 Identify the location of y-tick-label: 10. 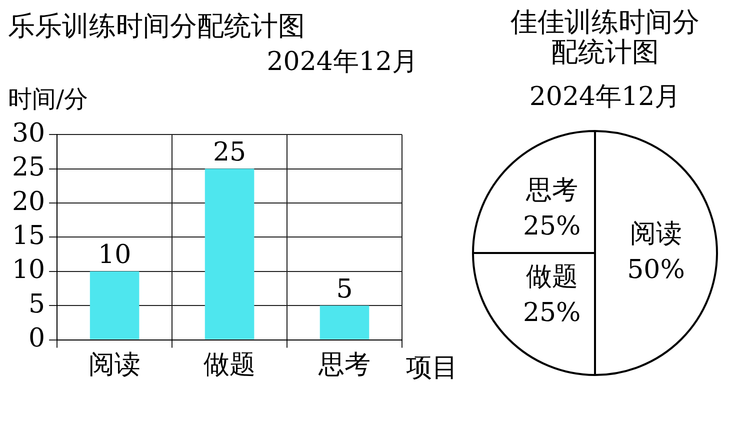
(29, 270).